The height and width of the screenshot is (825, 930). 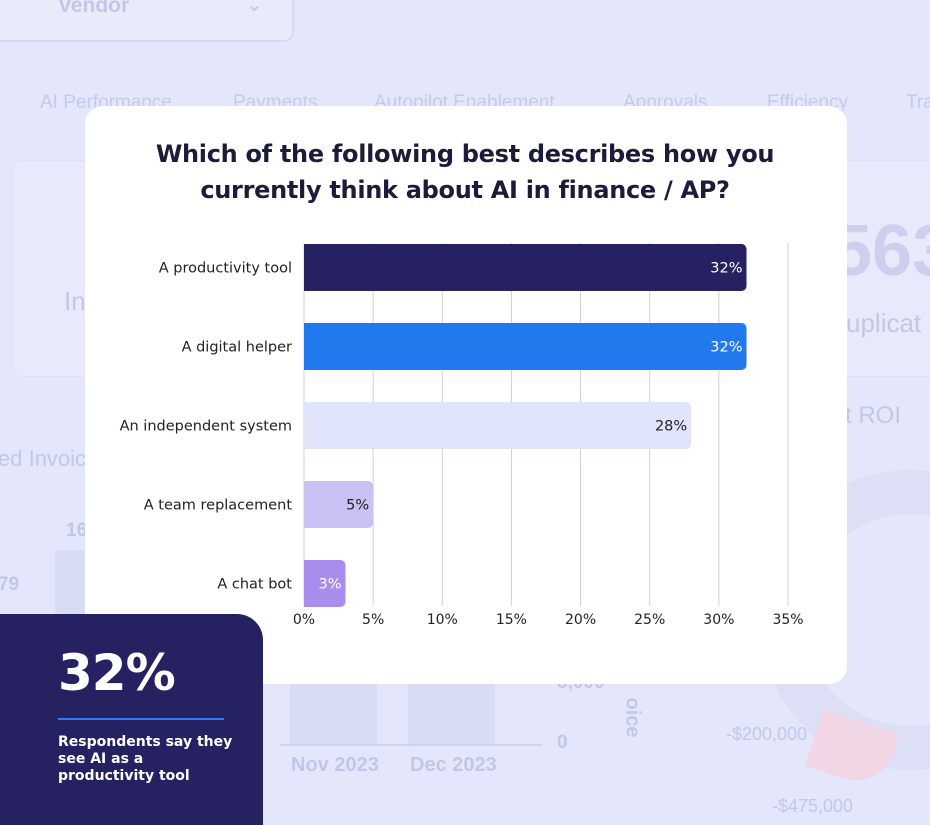 I want to click on x-tick-label: 35%, so click(x=787, y=620).